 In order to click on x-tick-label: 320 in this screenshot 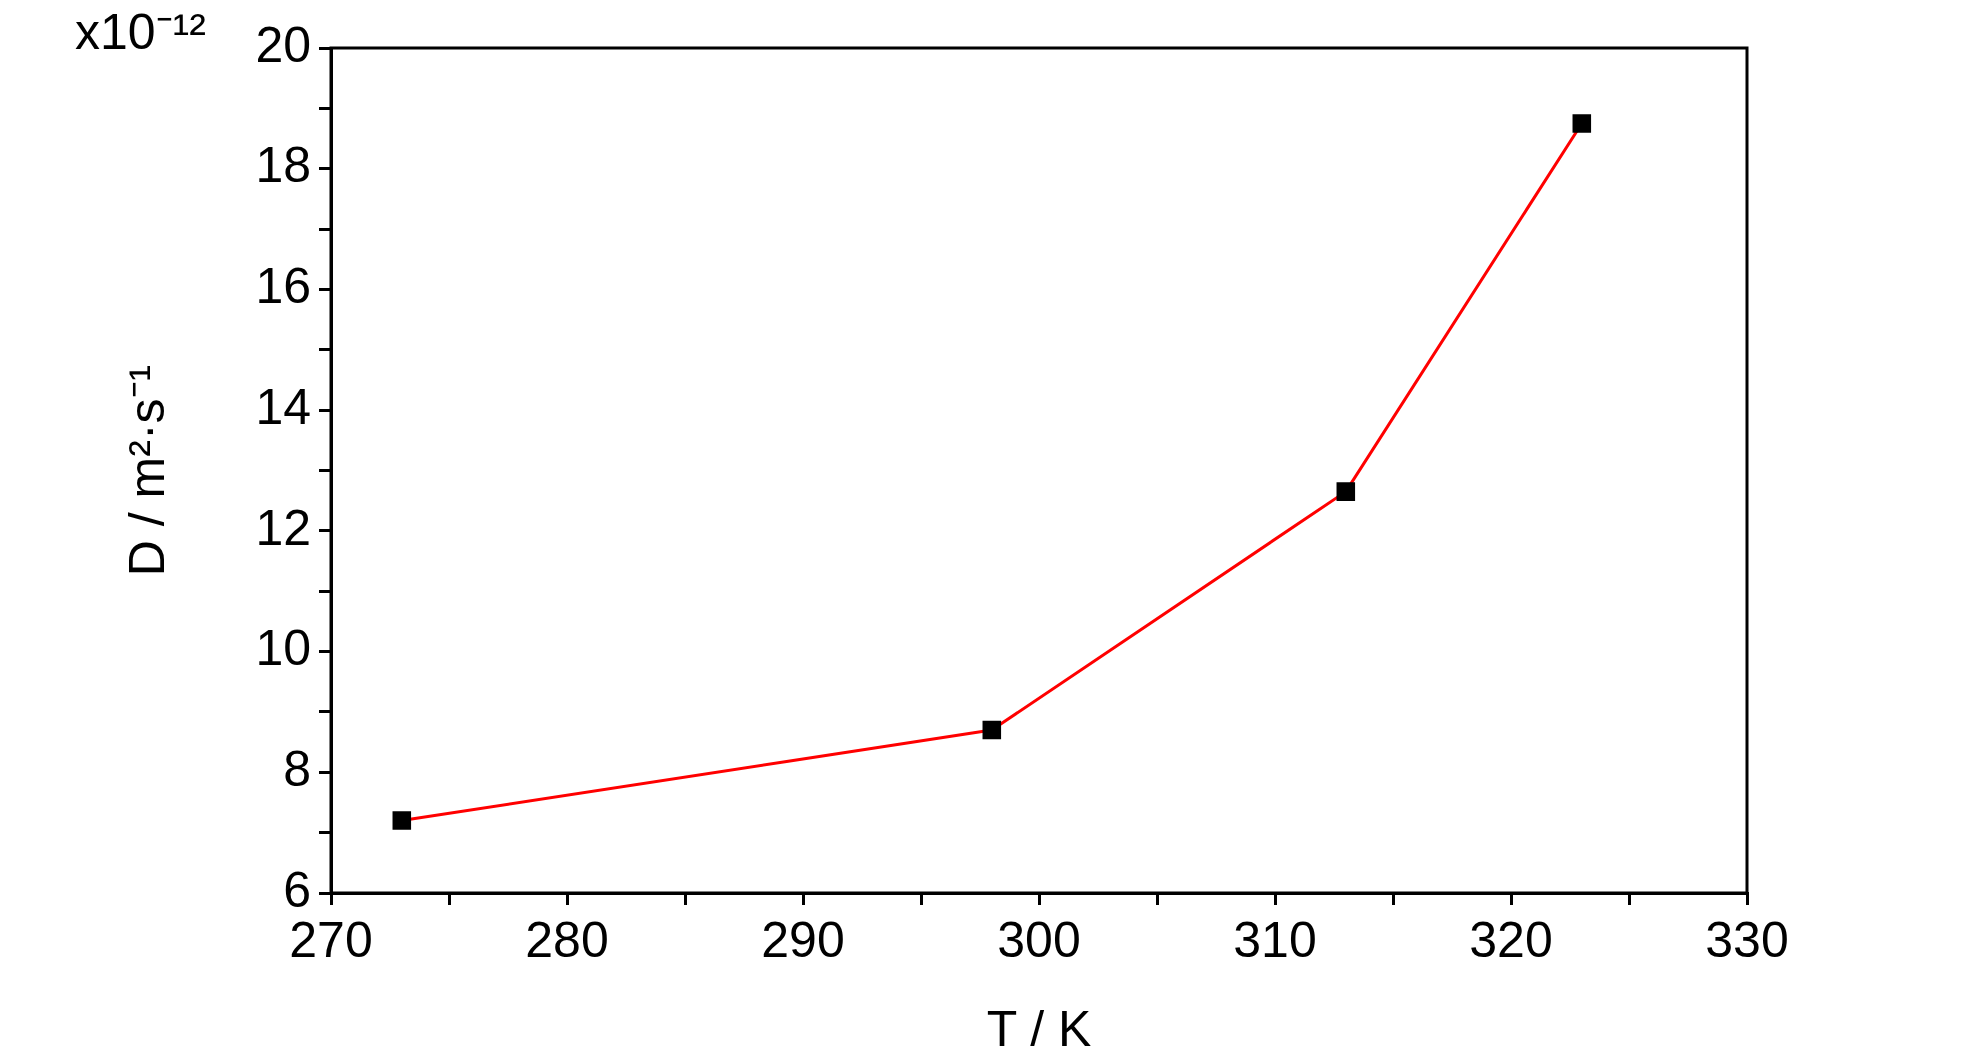, I will do `click(1511, 939)`.